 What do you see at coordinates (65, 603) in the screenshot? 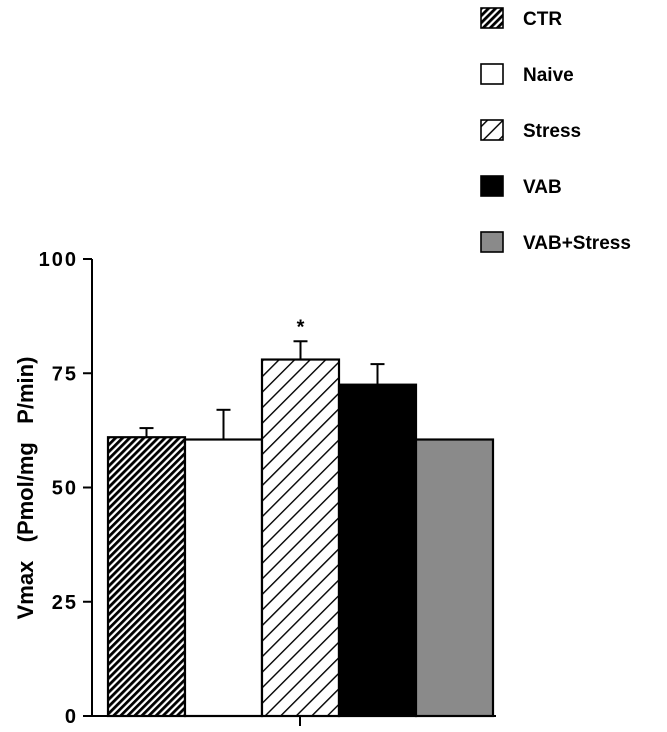
I see `y-tick-label: 25` at bounding box center [65, 603].